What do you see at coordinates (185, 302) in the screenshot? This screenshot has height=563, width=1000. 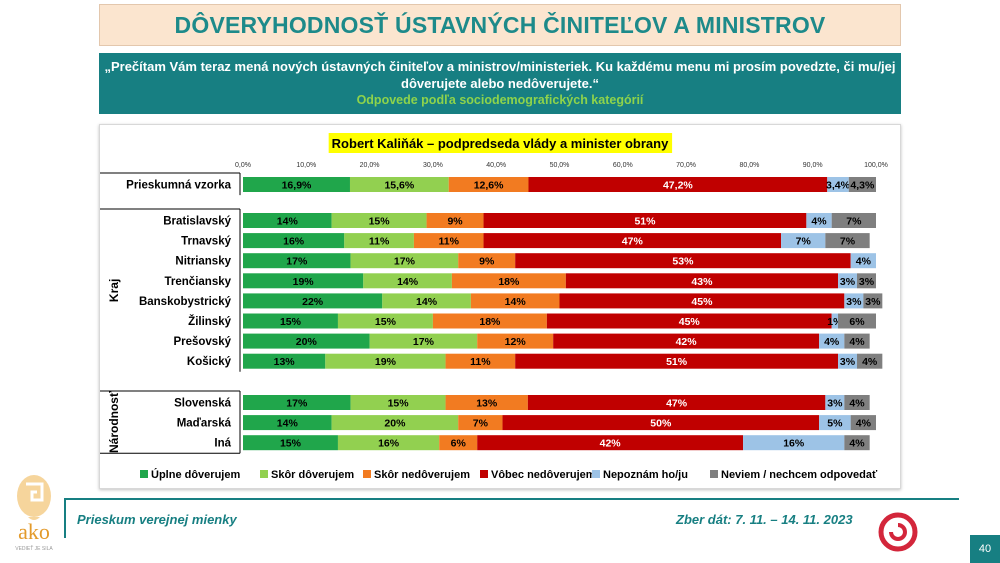 I see `category-label: Banskobystrický` at bounding box center [185, 302].